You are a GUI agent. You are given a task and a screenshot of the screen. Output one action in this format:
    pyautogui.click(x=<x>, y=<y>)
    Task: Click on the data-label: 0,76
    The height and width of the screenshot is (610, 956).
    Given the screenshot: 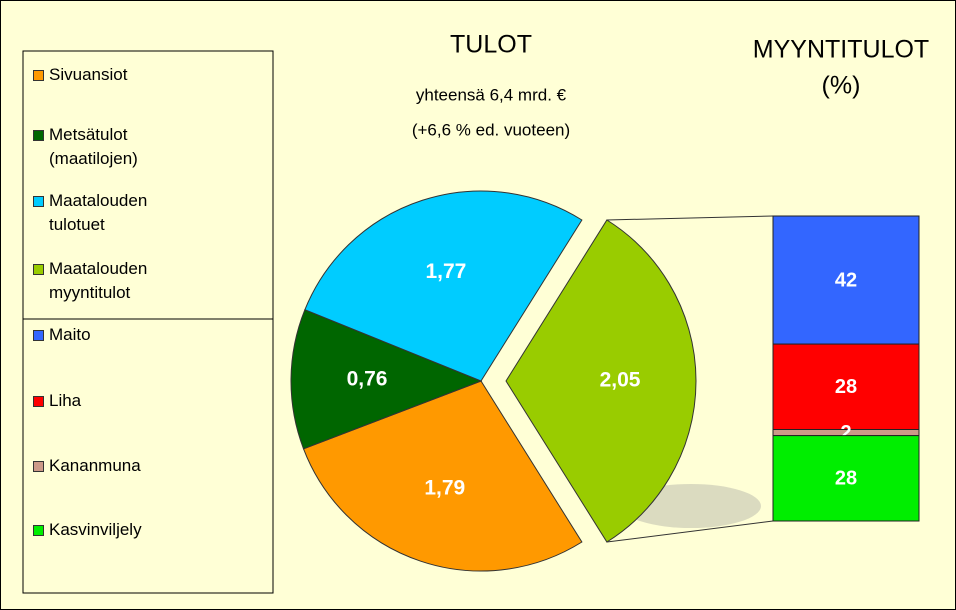 What is the action you would take?
    pyautogui.click(x=367, y=378)
    